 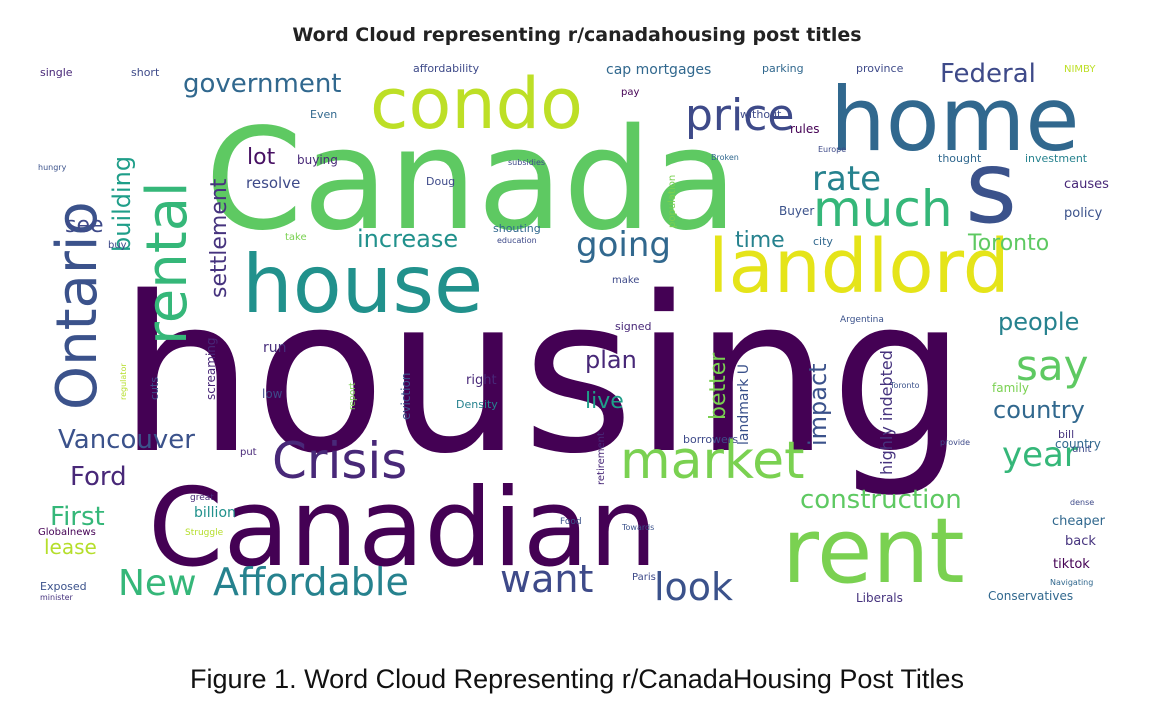 I want to click on word-house: house, so click(x=362, y=284).